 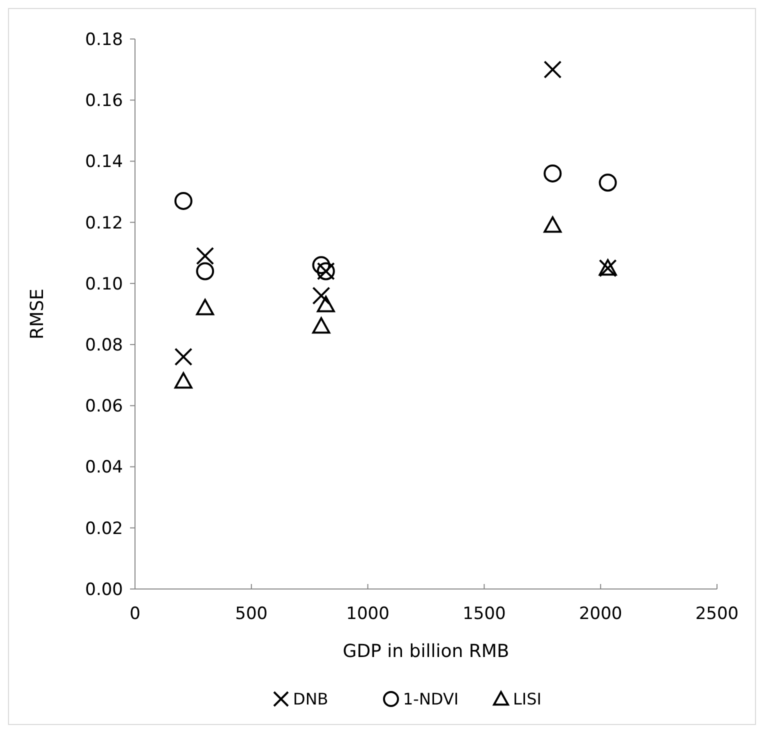 What do you see at coordinates (368, 614) in the screenshot?
I see `x-tick-label: 1000` at bounding box center [368, 614].